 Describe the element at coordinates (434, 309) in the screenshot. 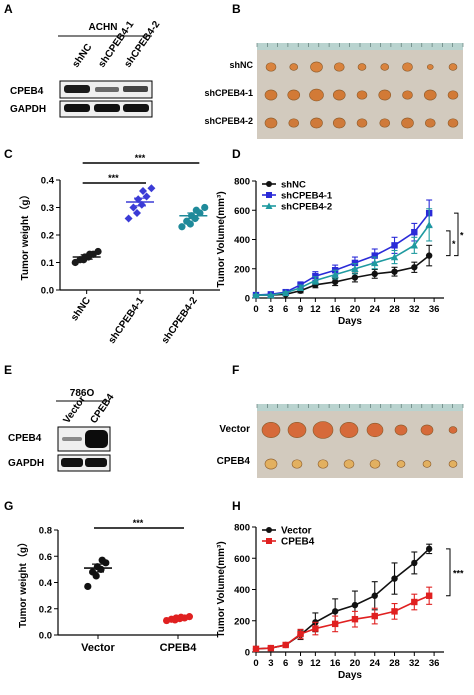

I see `x-tick-label: 36` at that location.